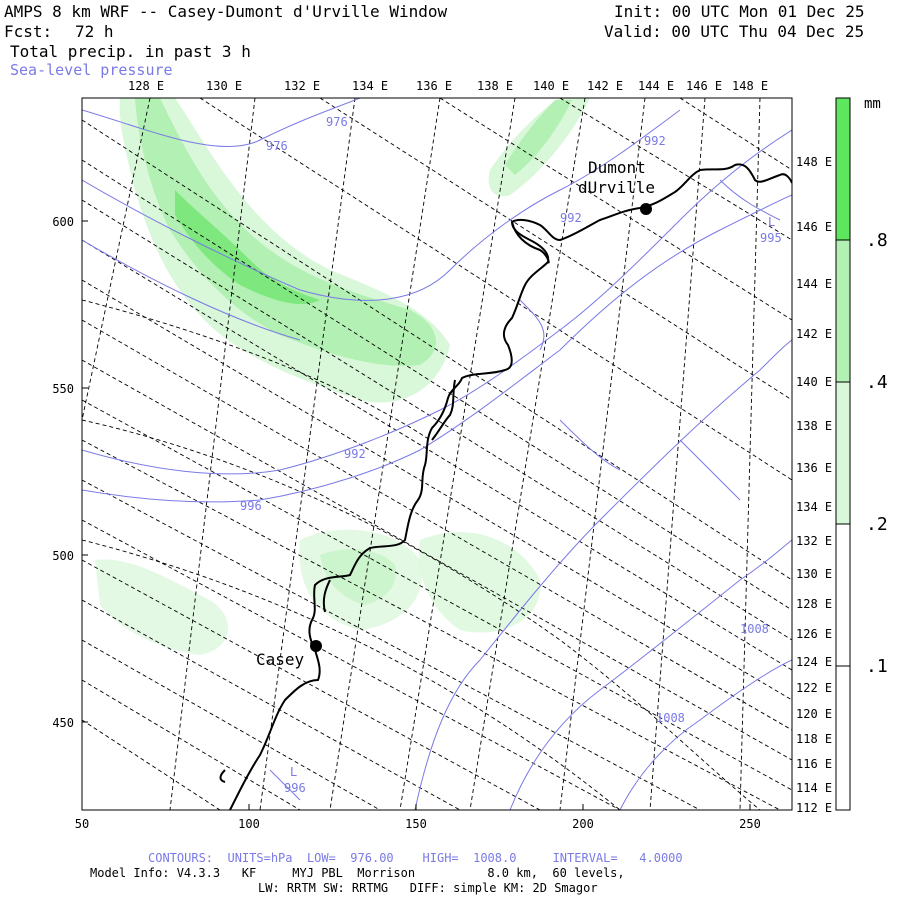 The width and height of the screenshot is (900, 900). What do you see at coordinates (617, 167) in the screenshot?
I see `dumont-label-line1: Dumont` at bounding box center [617, 167].